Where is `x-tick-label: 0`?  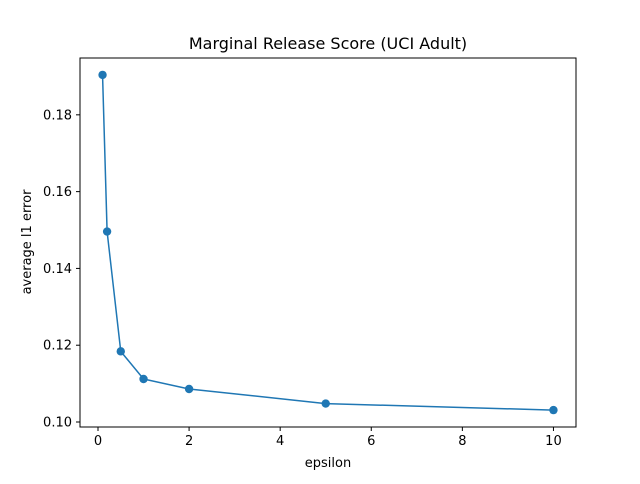 x-tick-label: 0 is located at coordinates (98, 441).